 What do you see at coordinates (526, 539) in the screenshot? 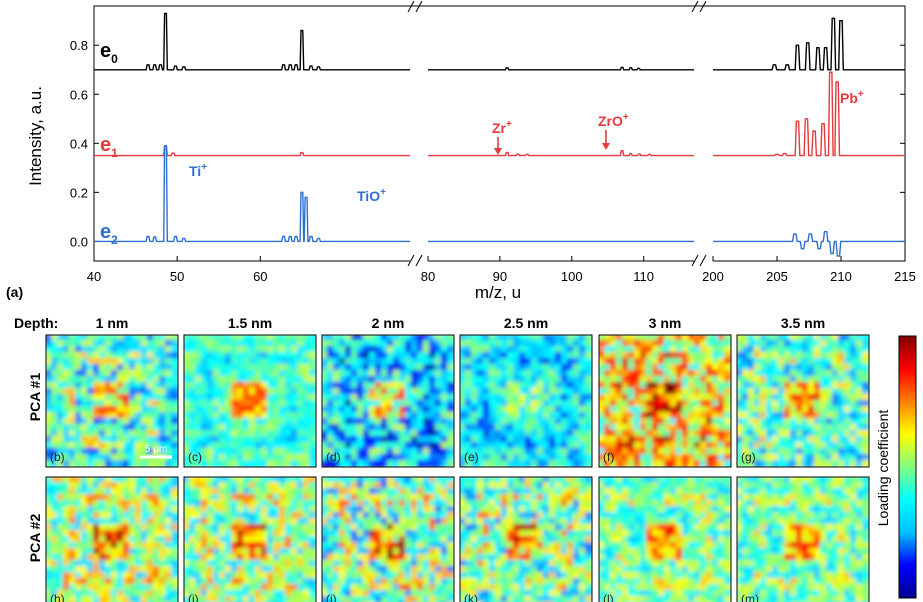
I see `map-pixels` at bounding box center [526, 539].